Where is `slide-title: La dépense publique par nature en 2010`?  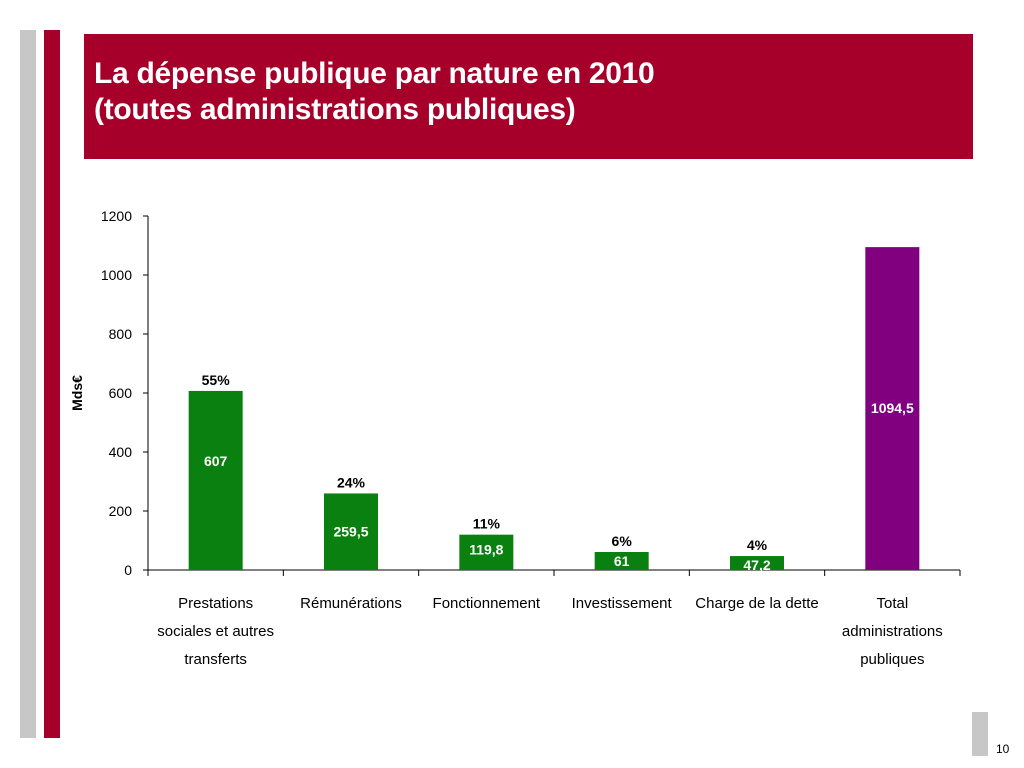
slide-title: La dépense publique par nature en 2010 is located at coordinates (374, 73).